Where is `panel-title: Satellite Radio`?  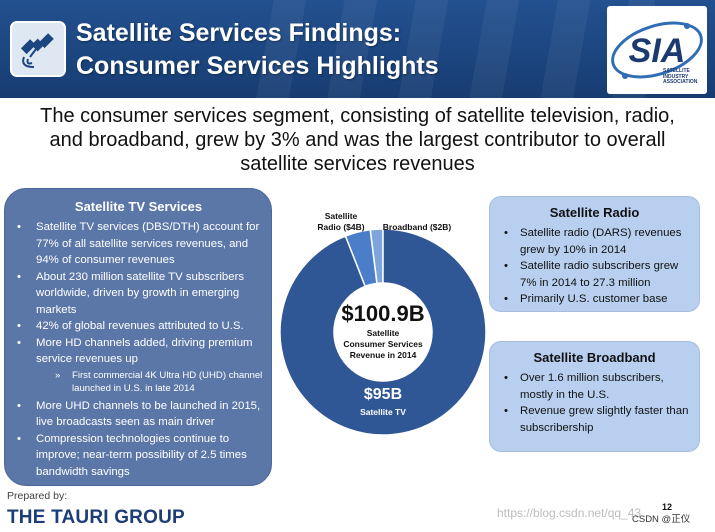 panel-title: Satellite Radio is located at coordinates (594, 212).